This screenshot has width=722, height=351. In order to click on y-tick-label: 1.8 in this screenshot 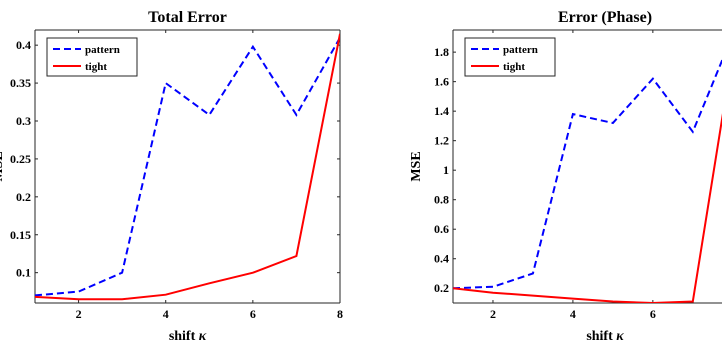, I will do `click(441, 52)`.